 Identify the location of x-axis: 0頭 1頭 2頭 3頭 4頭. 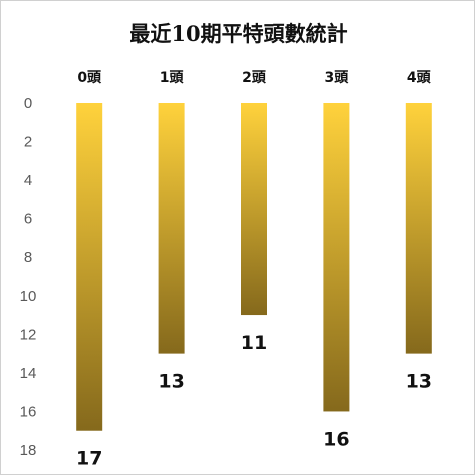
(254, 78).